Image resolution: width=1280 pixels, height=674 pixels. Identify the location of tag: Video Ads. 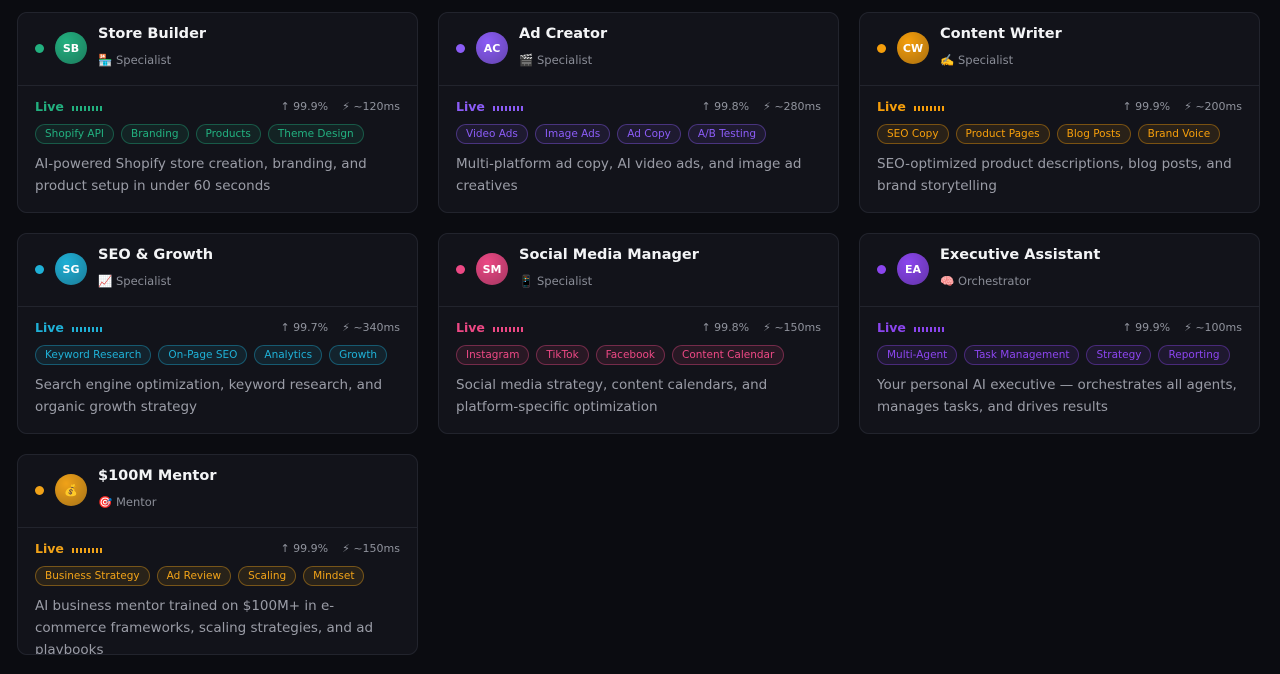
(492, 134).